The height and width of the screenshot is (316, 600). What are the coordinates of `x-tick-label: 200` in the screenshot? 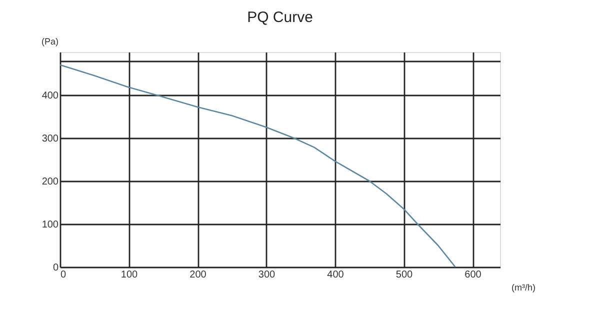 It's located at (198, 275).